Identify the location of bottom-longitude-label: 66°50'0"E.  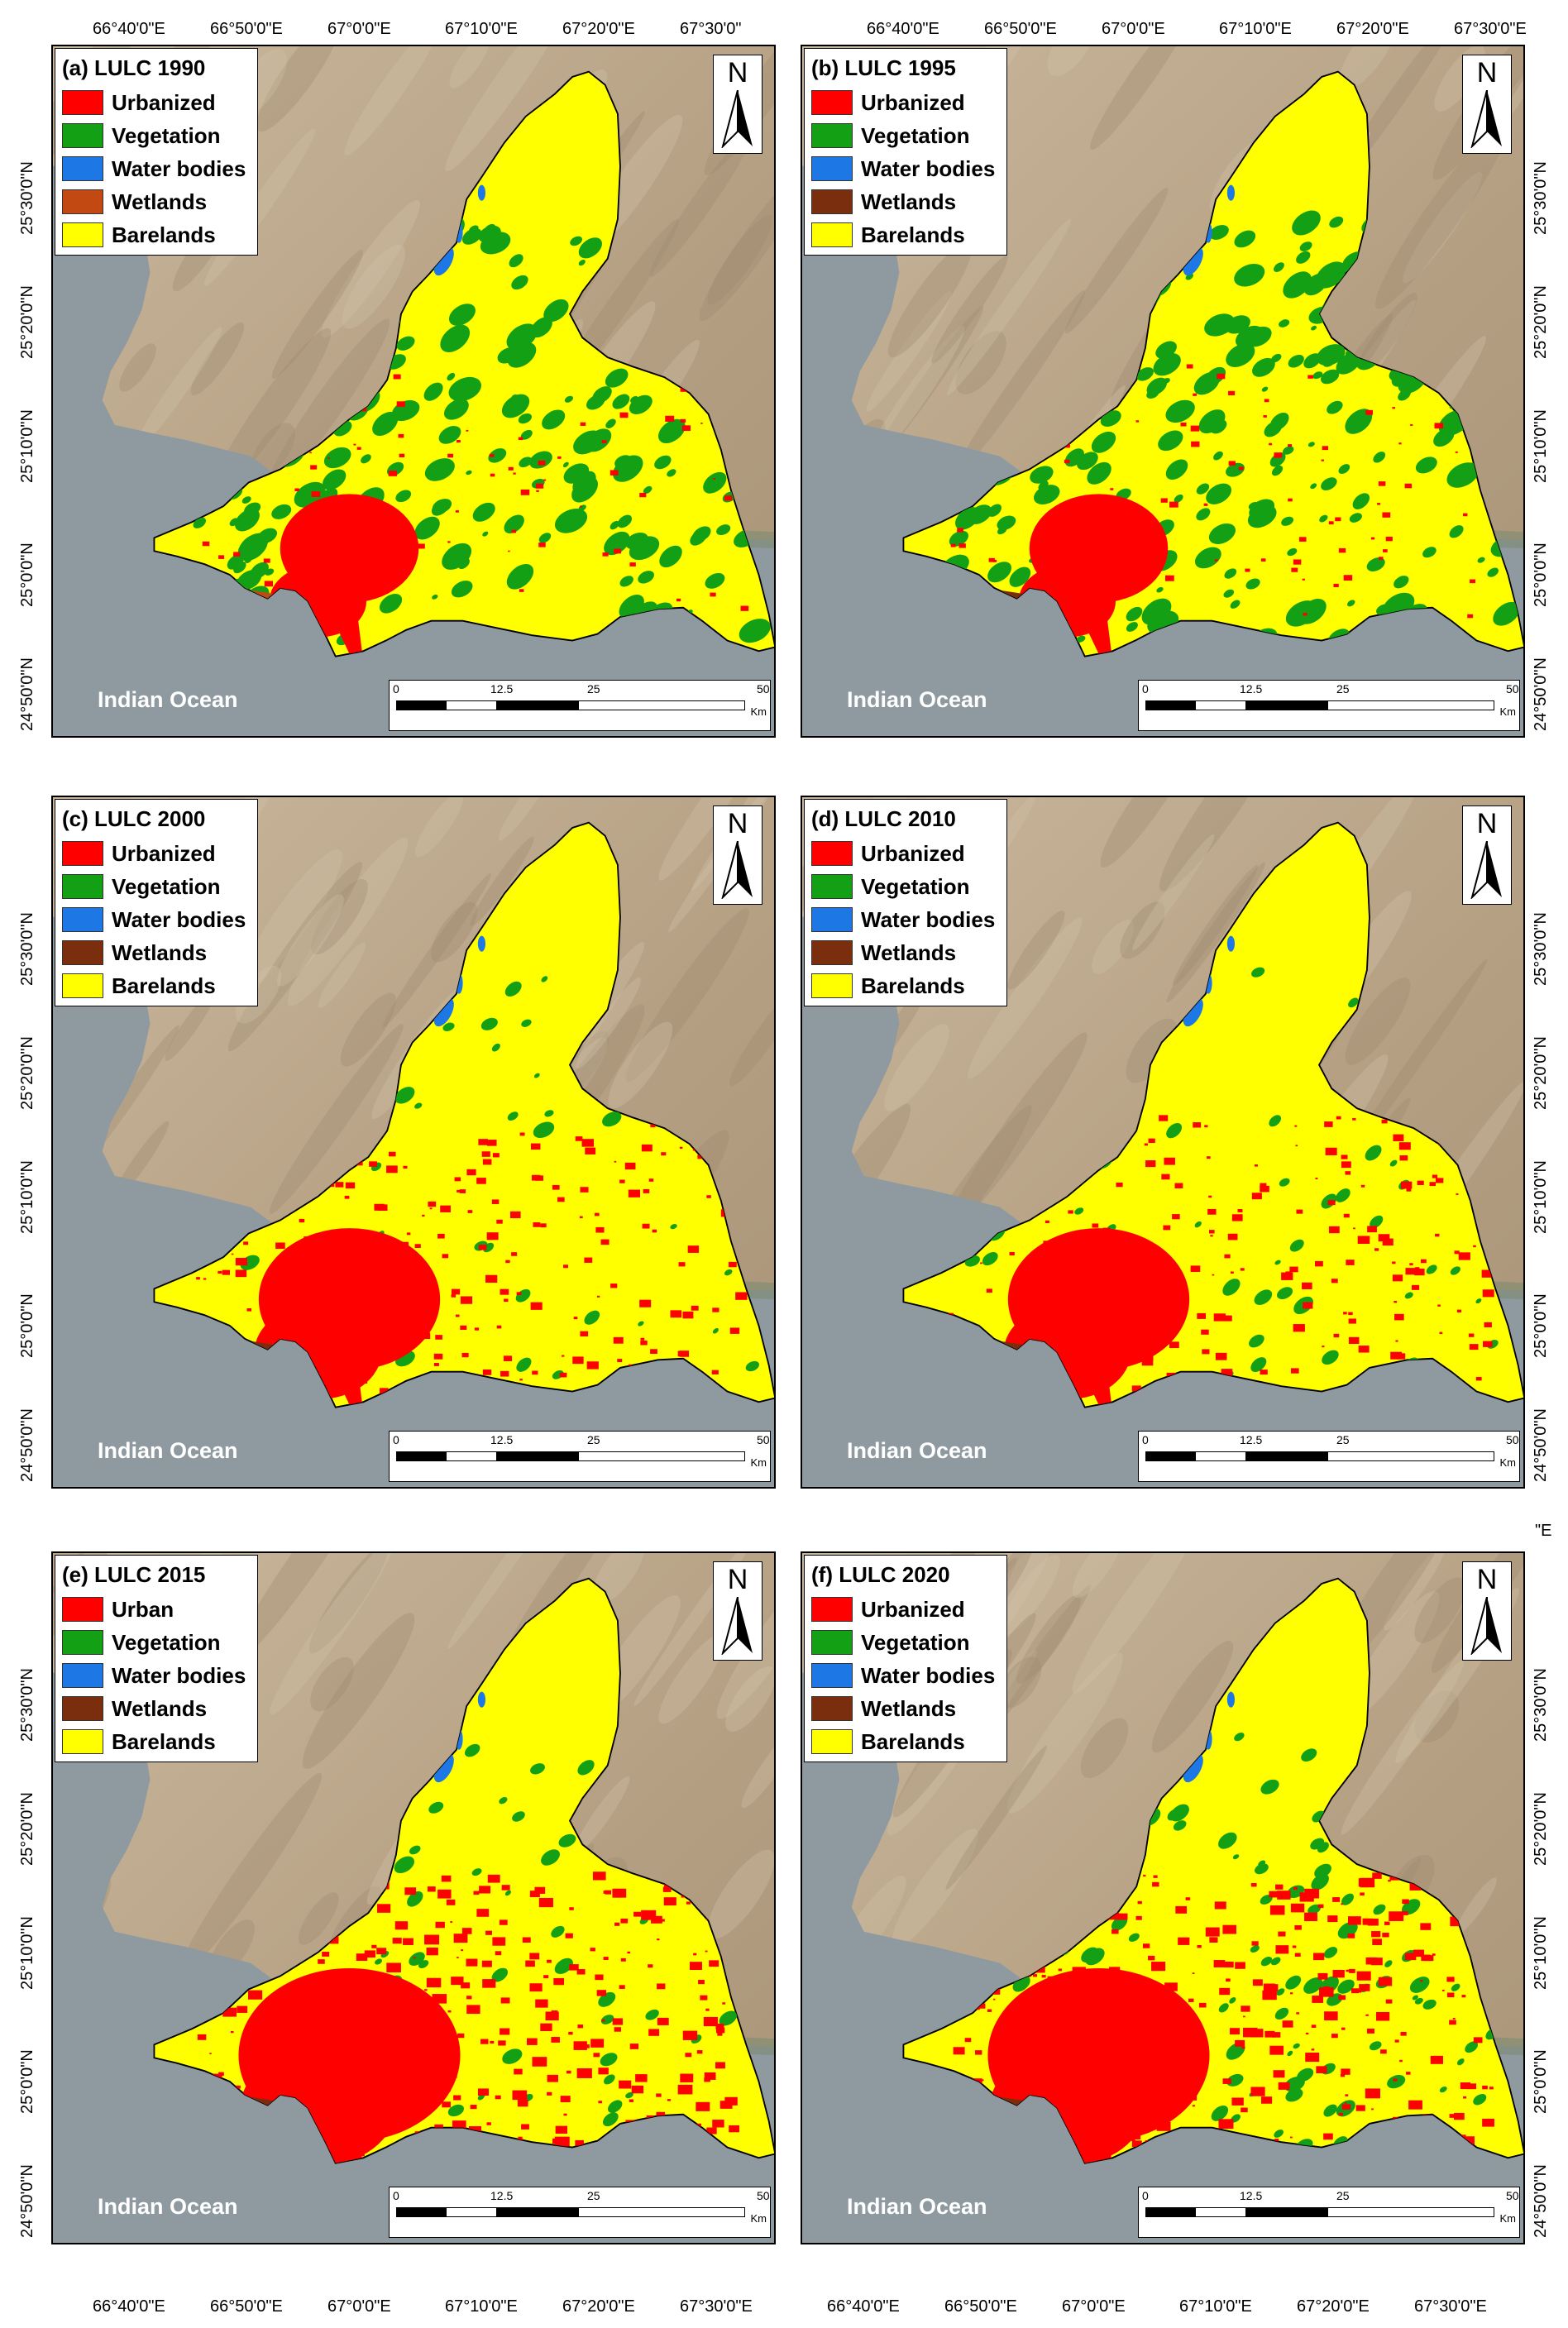
(246, 2306).